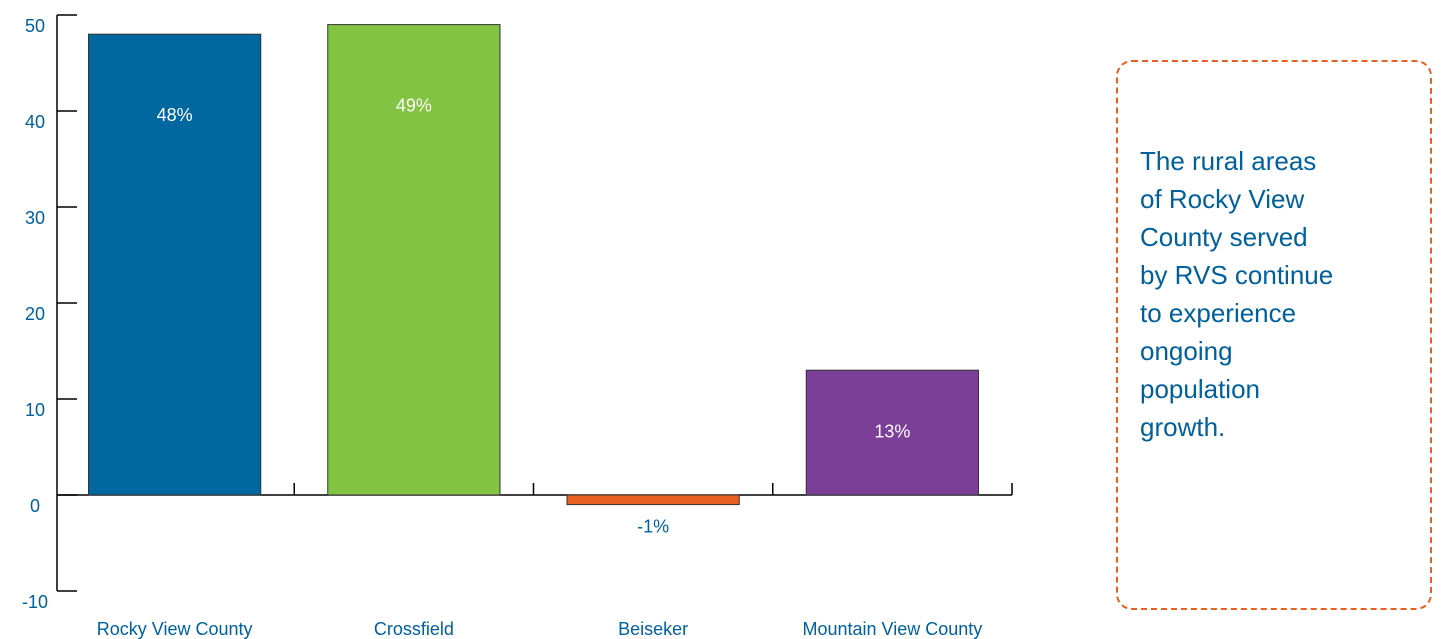 The height and width of the screenshot is (639, 1442). I want to click on value-label: -1%, so click(653, 526).